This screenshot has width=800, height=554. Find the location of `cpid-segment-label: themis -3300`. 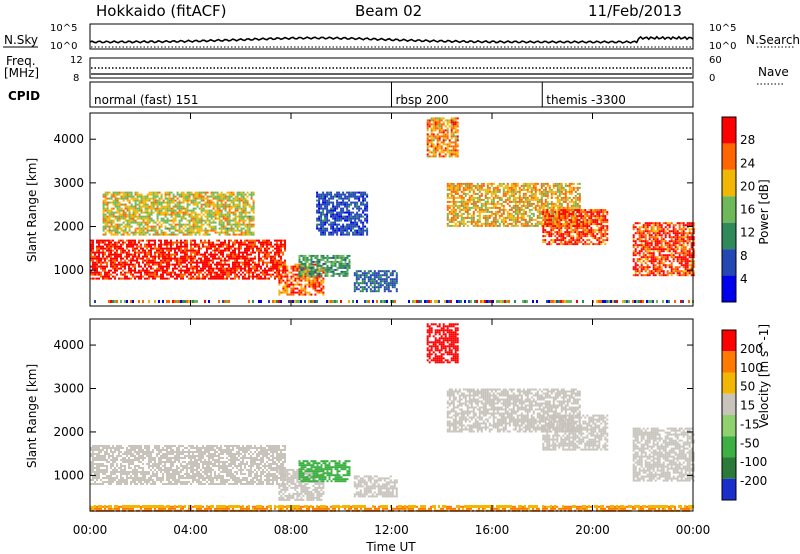

cpid-segment-label: themis -3300 is located at coordinates (586, 100).